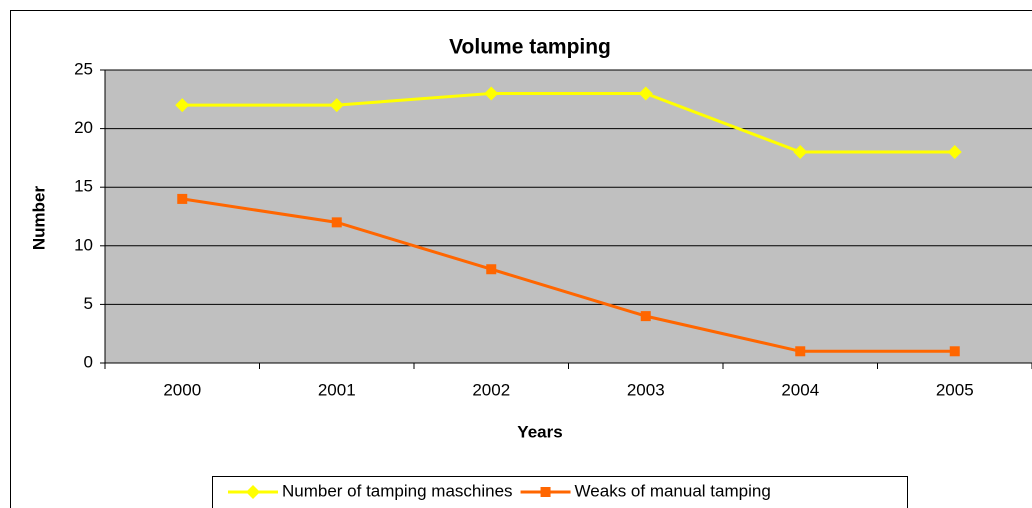 The height and width of the screenshot is (508, 1032). Describe the element at coordinates (83, 244) in the screenshot. I see `y-tick-label: 10` at that location.